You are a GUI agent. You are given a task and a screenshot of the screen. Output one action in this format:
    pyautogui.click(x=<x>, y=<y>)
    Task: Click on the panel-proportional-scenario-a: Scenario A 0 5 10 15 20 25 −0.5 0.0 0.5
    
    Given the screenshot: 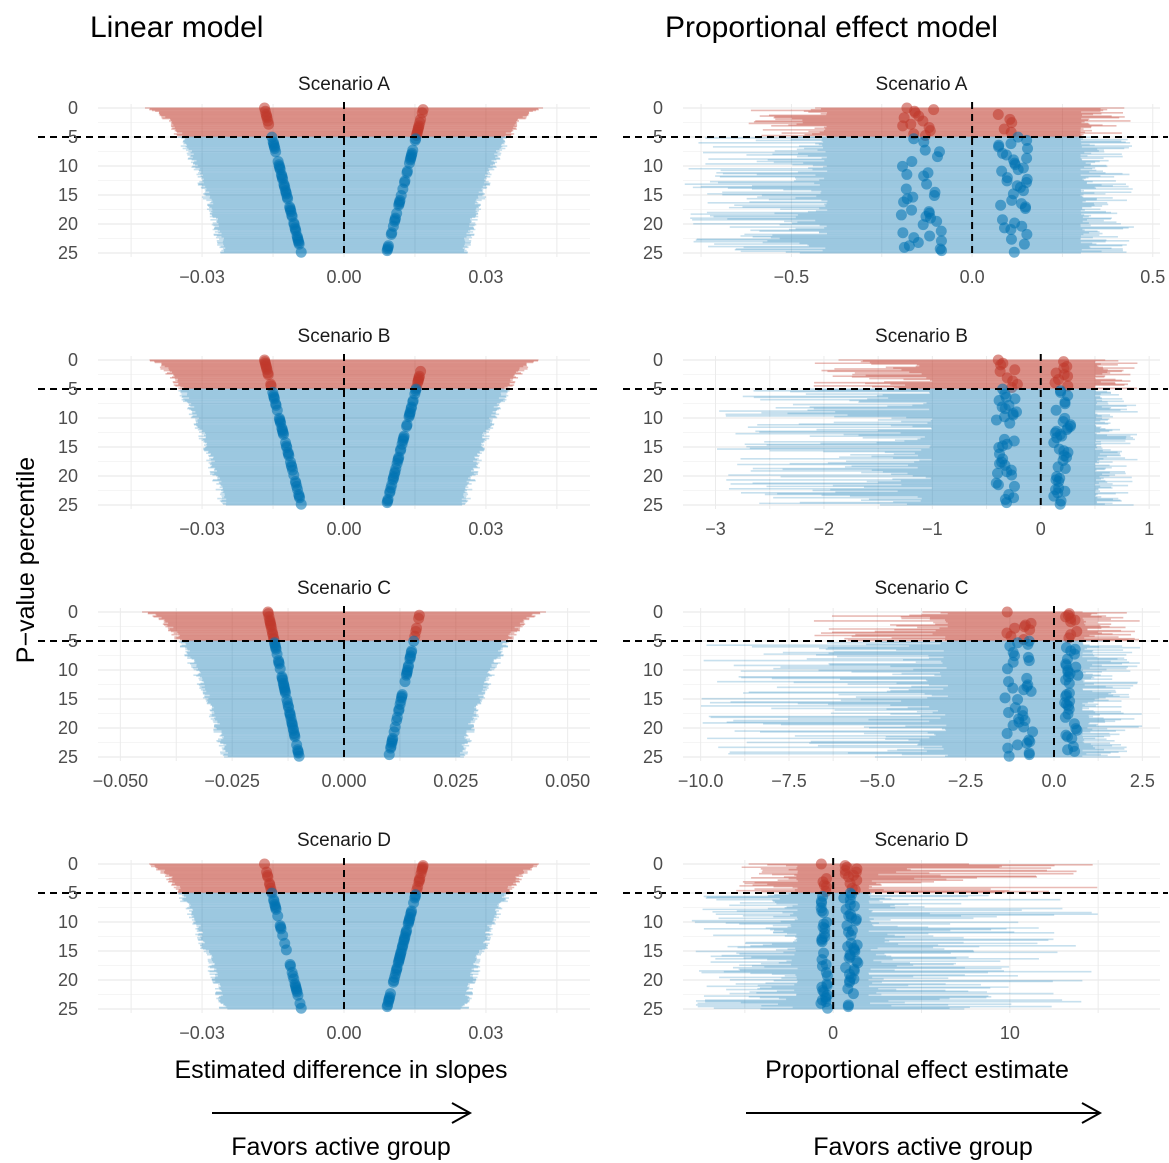 What is the action you would take?
    pyautogui.click(x=895, y=180)
    